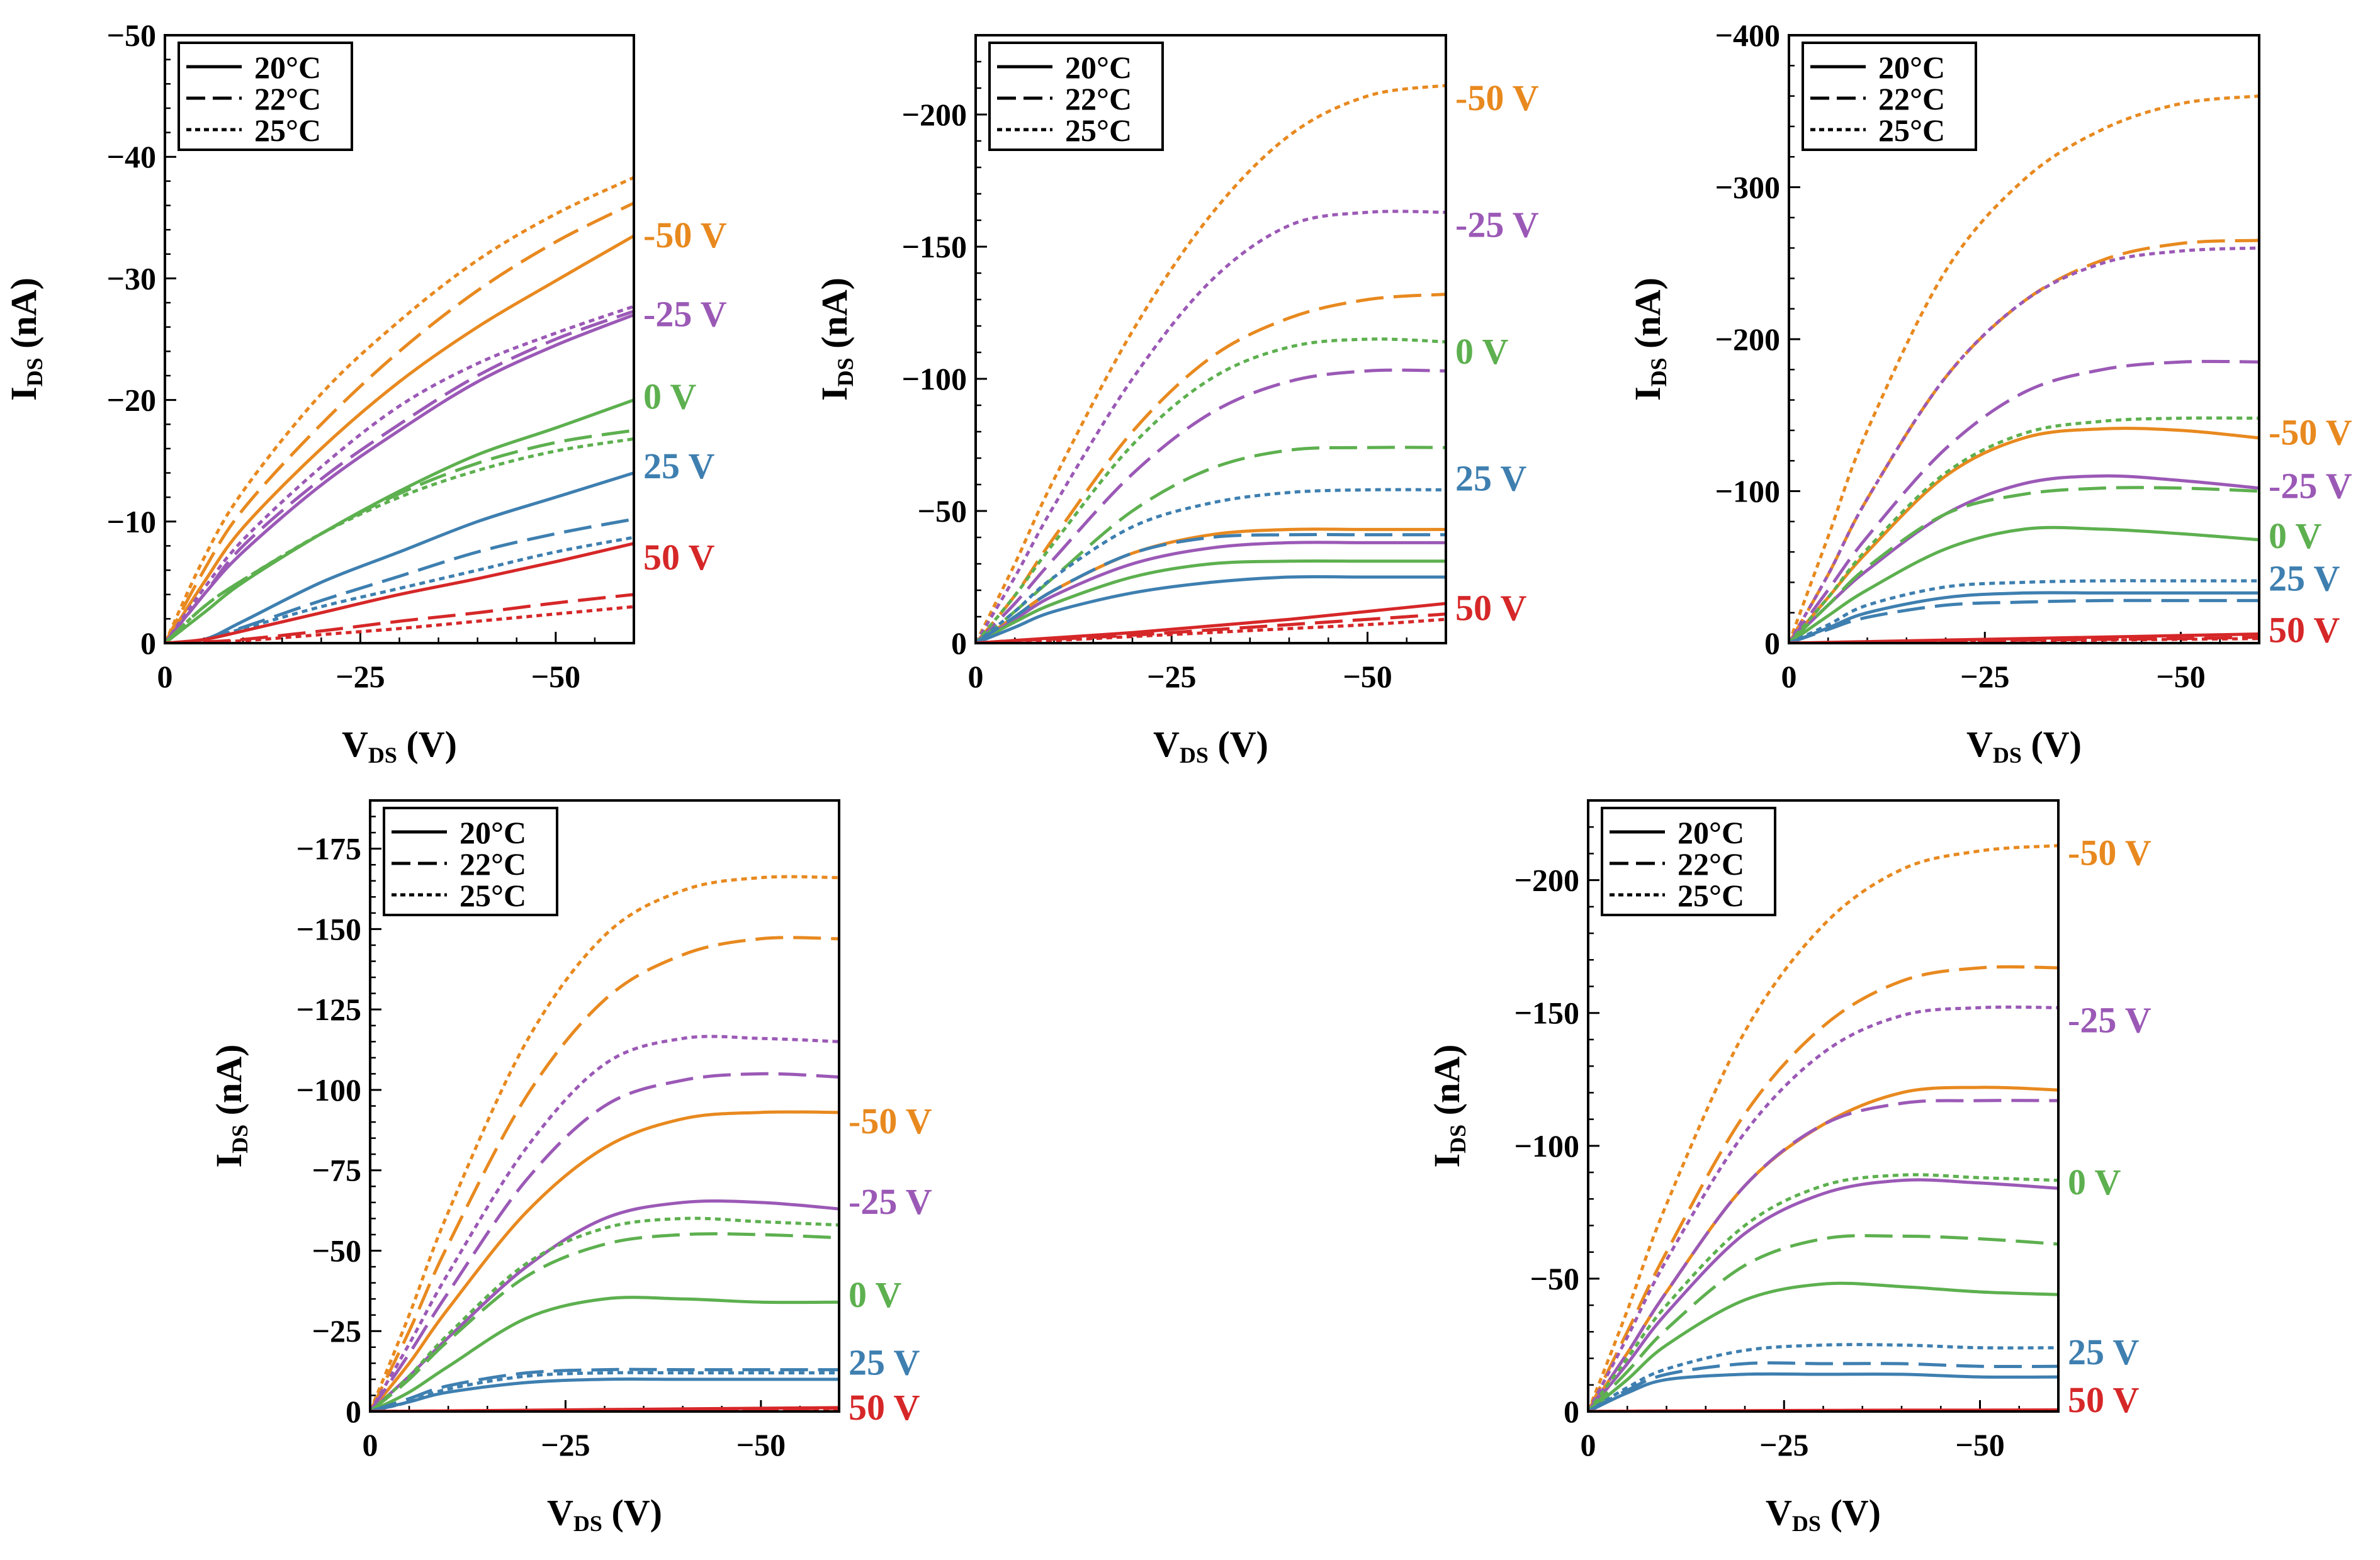 The image size is (2380, 1560). What do you see at coordinates (2103, 1399) in the screenshot?
I see `gate-label: 50 V` at bounding box center [2103, 1399].